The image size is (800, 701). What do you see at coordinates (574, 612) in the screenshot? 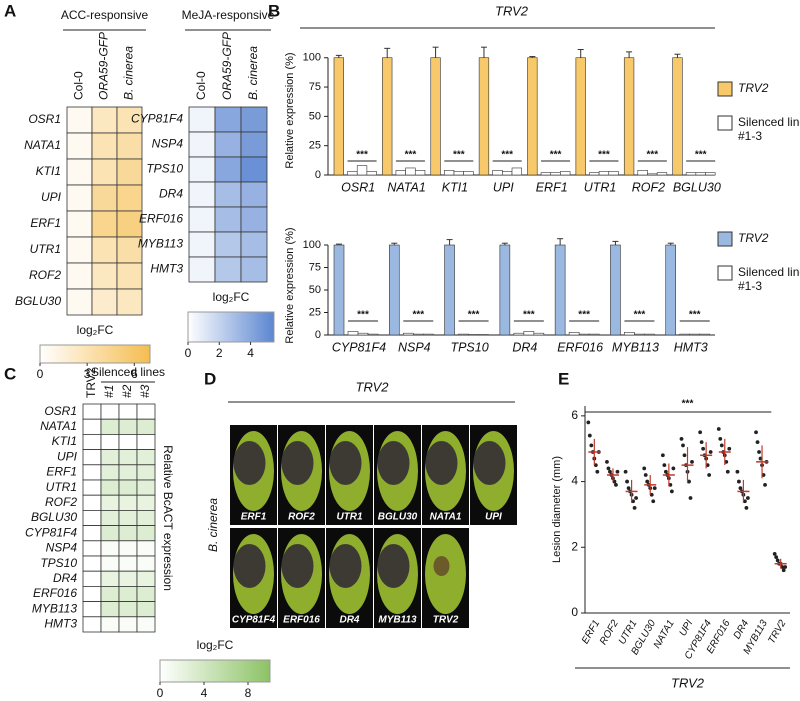
I see `y-tick-label: 0` at bounding box center [574, 612].